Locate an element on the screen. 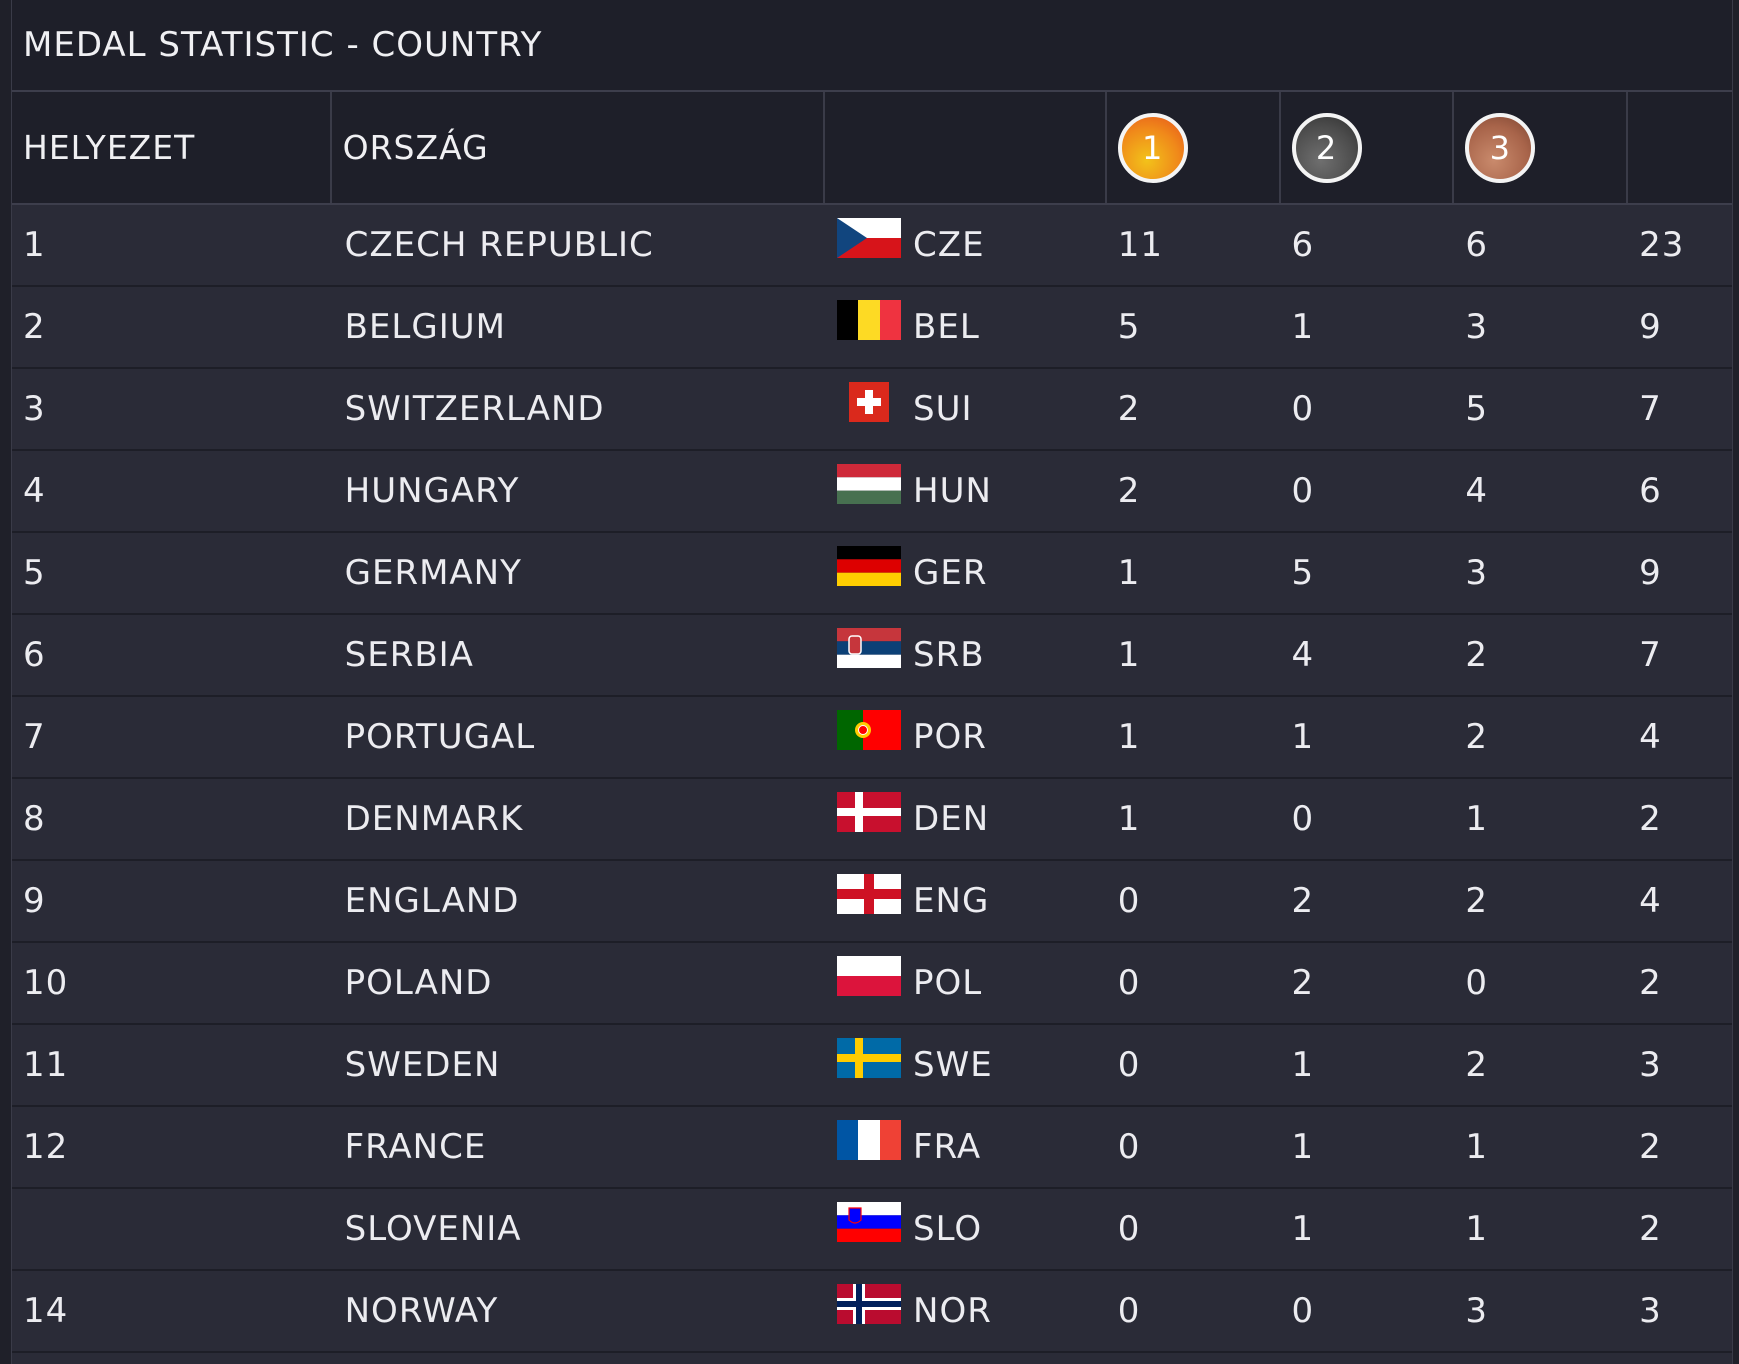 This screenshot has width=1739, height=1364. page-title: MEDAL STATISTIC - COUNTRY is located at coordinates (872, 46).